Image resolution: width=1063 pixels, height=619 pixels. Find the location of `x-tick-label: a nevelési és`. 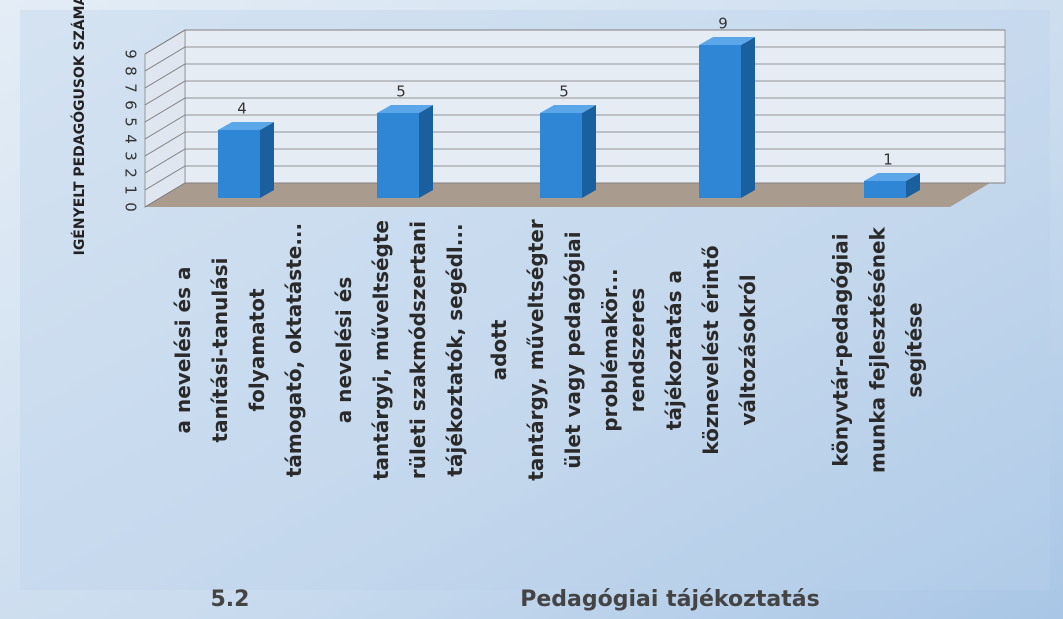

x-tick-label: a nevelési és is located at coordinates (344, 350).